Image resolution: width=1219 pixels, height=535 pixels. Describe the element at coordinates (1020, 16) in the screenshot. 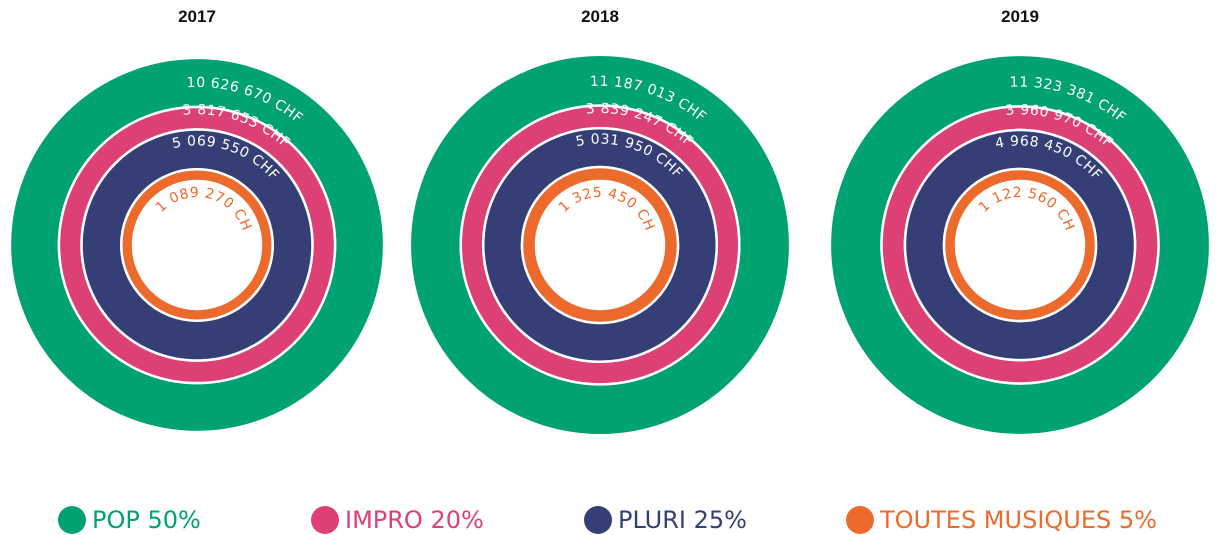

I see `chart-title: 2019` at that location.